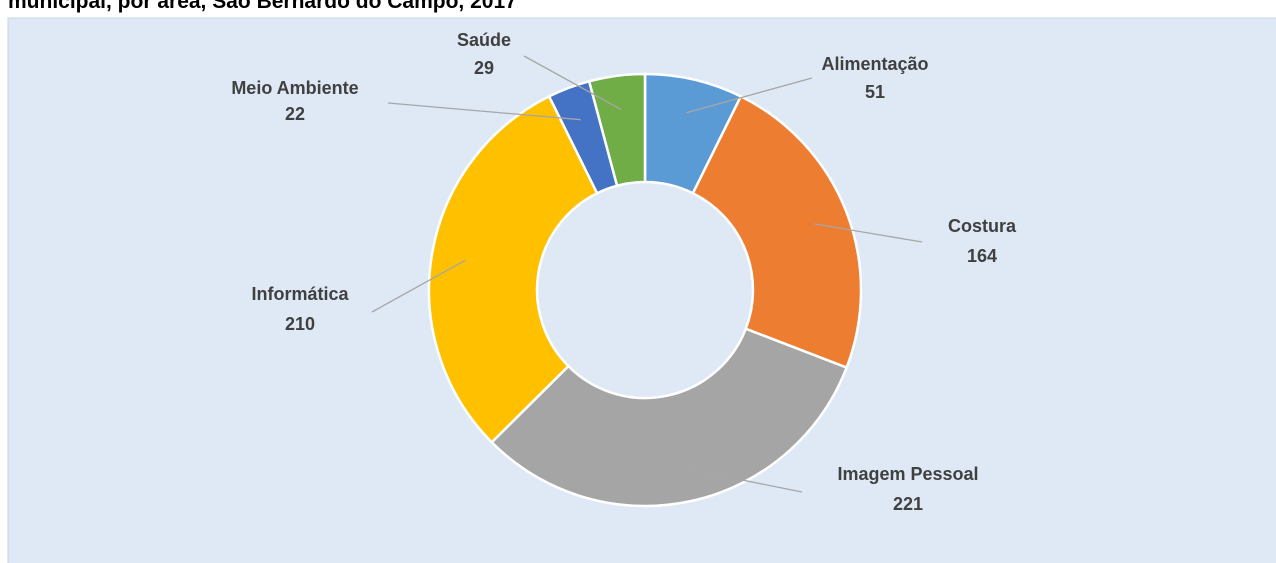 Image resolution: width=1276 pixels, height=563 pixels. Describe the element at coordinates (300, 294) in the screenshot. I see `data-label-name: Informática` at that location.